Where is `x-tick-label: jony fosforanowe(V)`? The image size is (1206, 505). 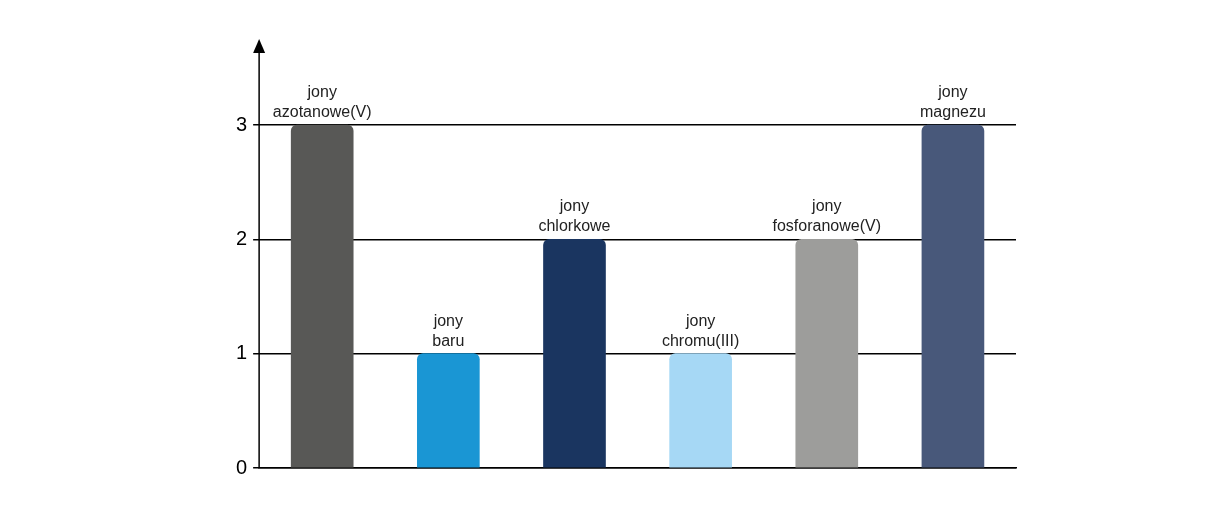
x-tick-label: jony fosforanowe(V) is located at coordinates (827, 216).